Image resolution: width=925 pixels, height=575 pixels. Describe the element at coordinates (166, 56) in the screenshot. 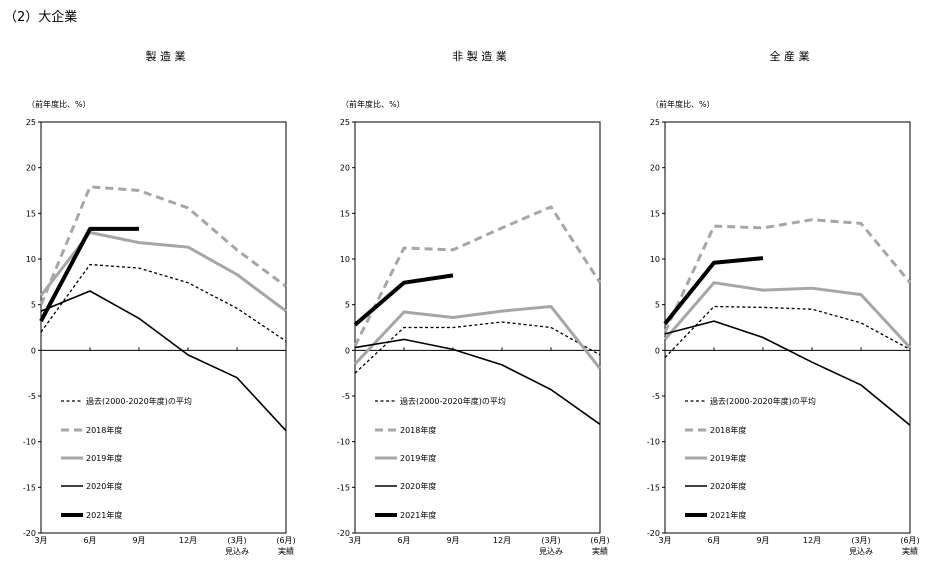

I see `chart-title: 製 造 業` at that location.